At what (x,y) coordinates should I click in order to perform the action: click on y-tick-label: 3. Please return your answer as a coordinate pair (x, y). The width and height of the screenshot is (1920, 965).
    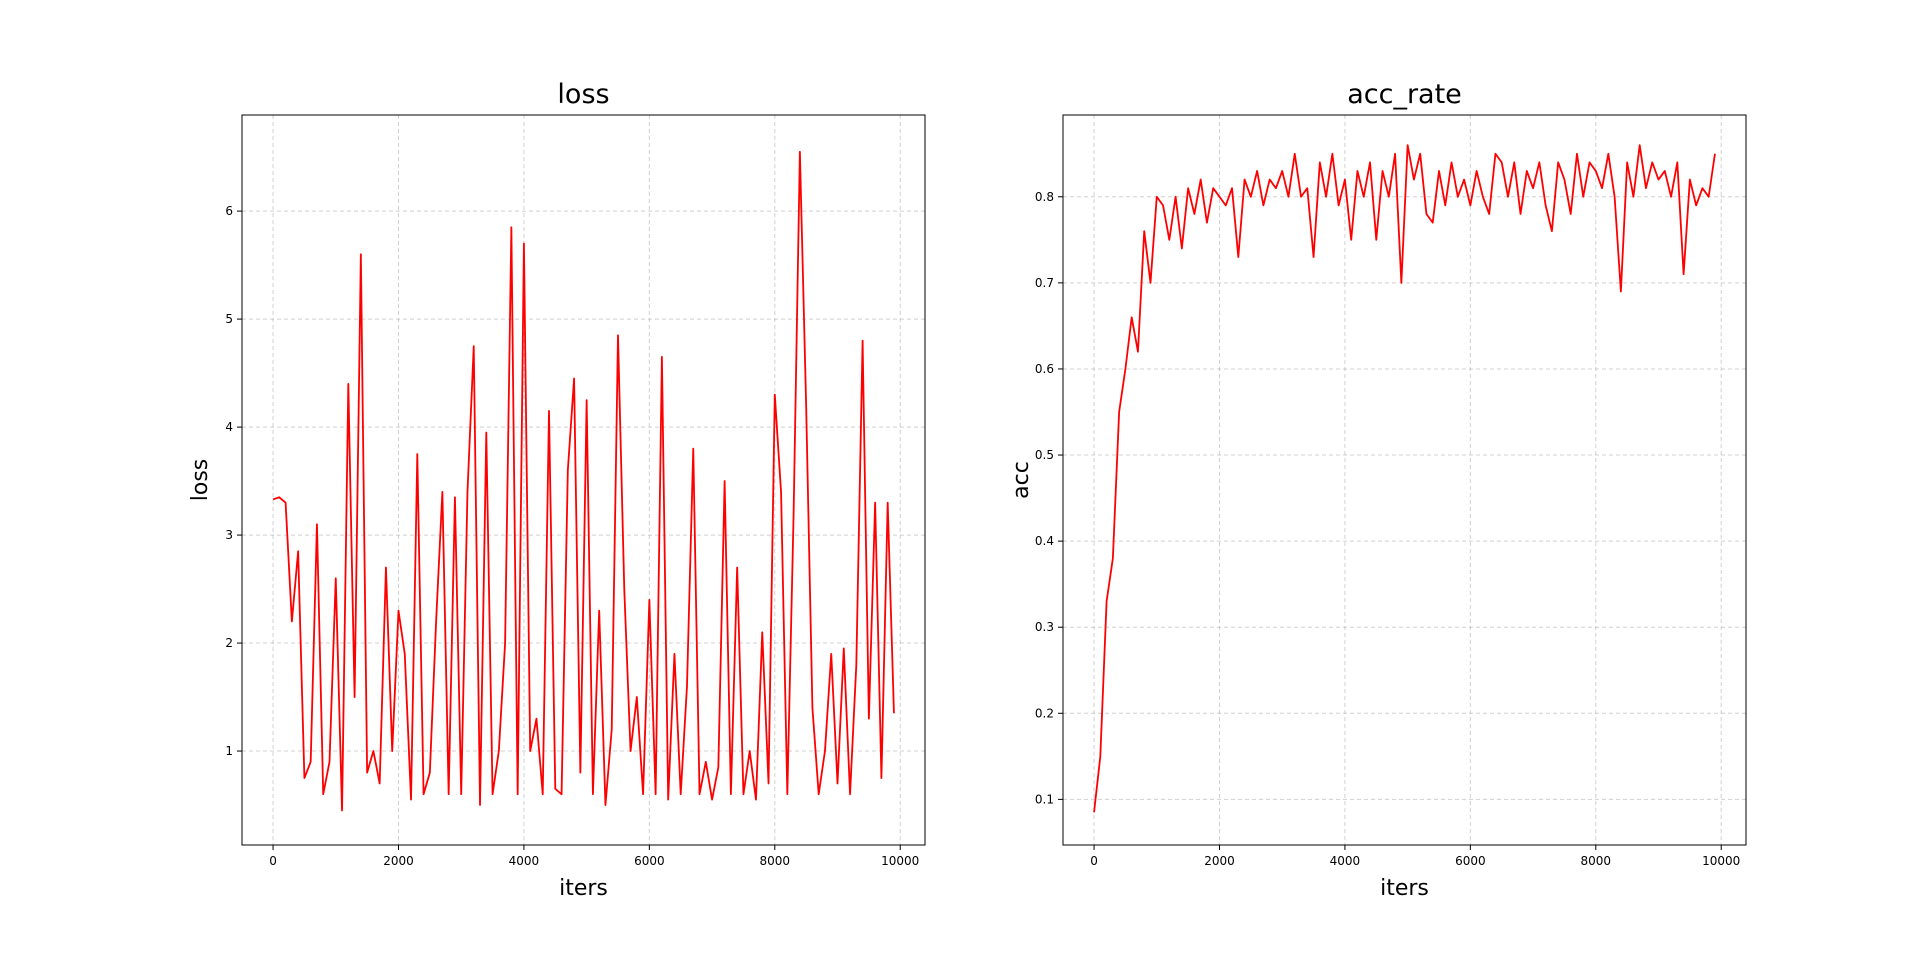
    Looking at the image, I should click on (229, 535).